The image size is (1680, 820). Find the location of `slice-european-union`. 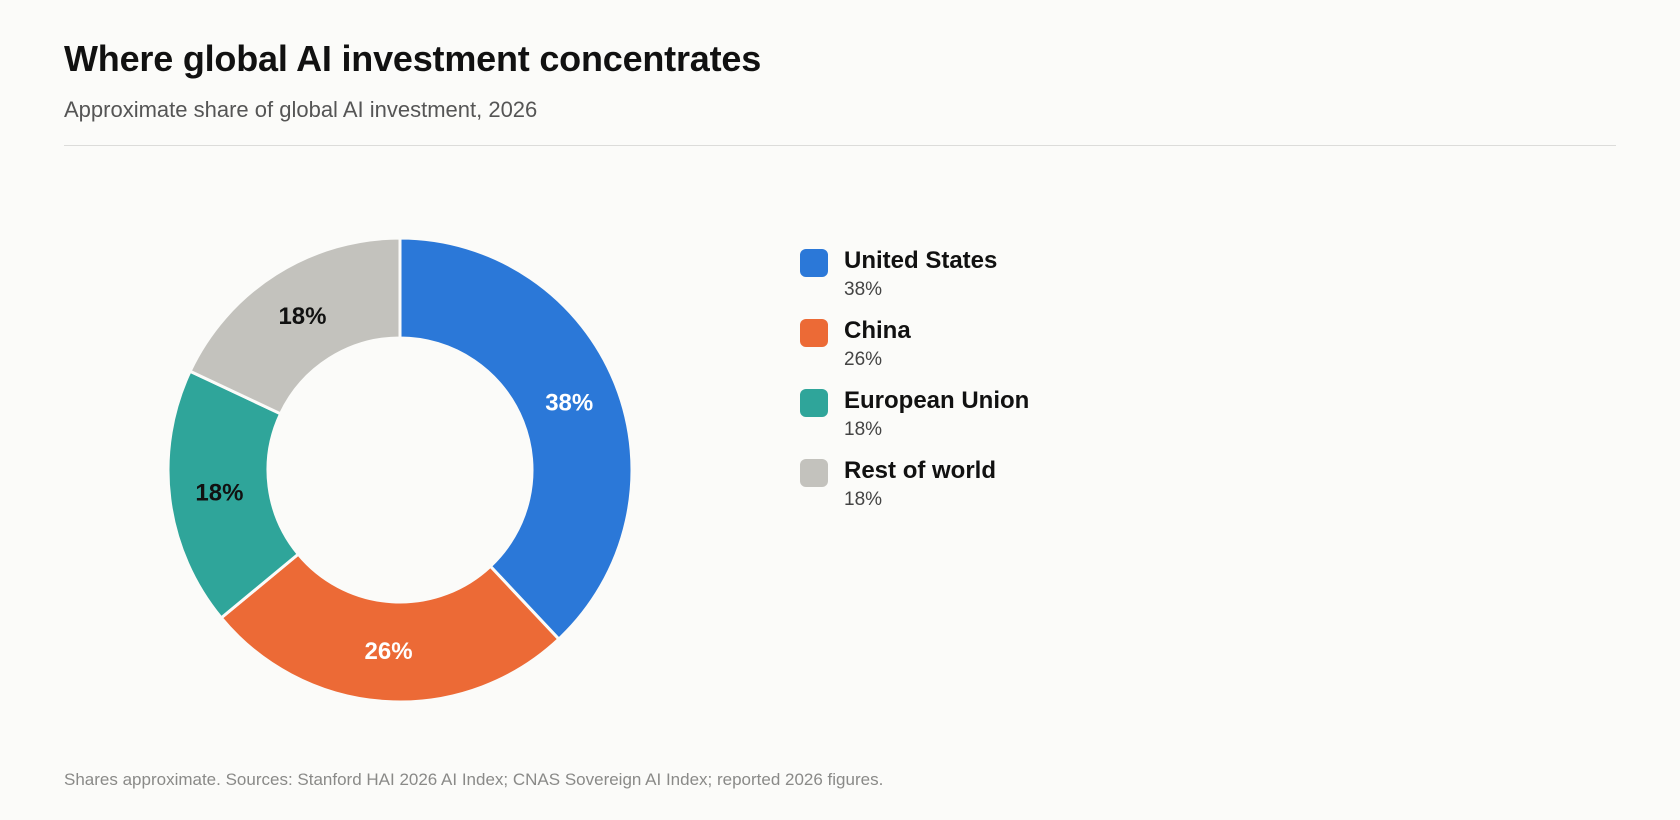

slice-european-union is located at coordinates (233, 494).